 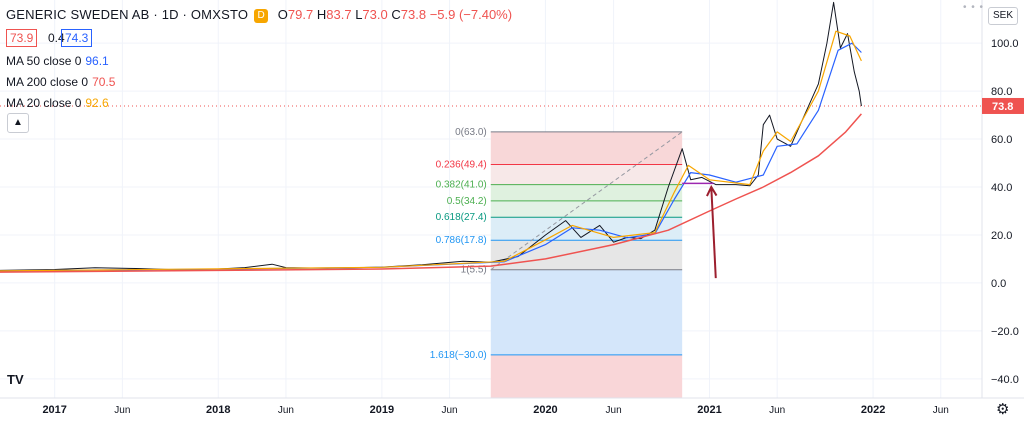 I want to click on indicator-value: 70.5, so click(x=104, y=82).